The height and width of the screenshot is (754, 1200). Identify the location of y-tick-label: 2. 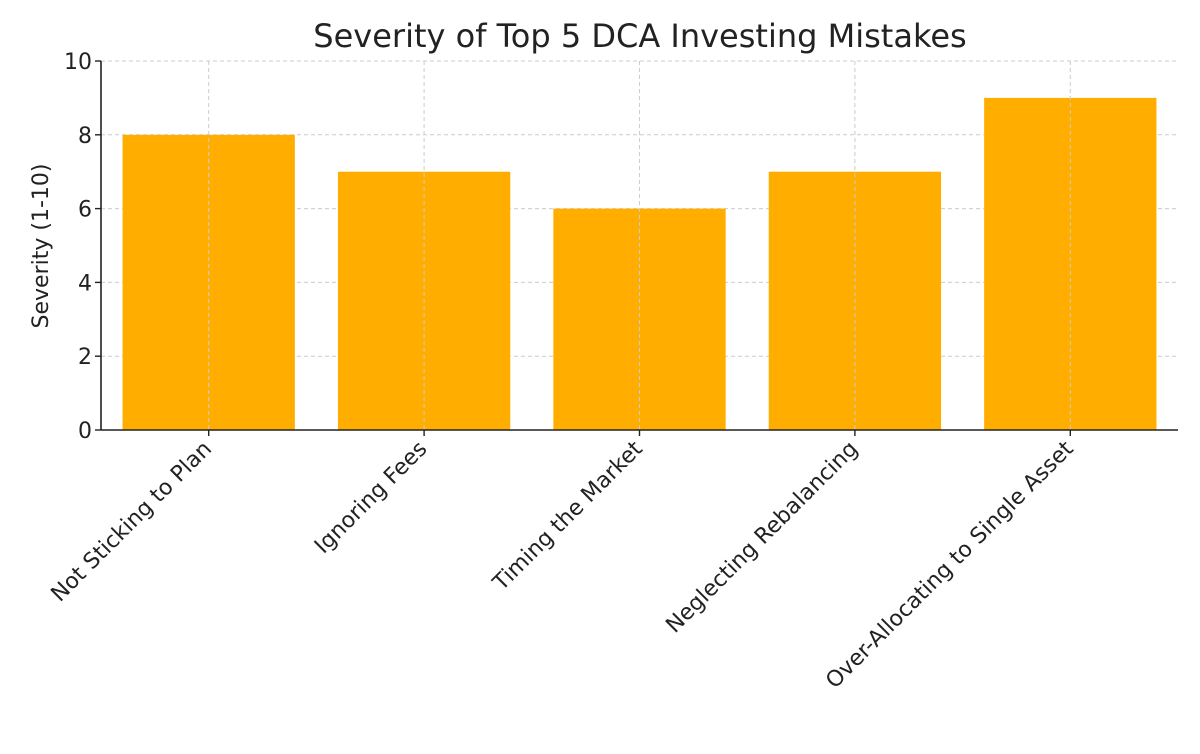
(85, 357).